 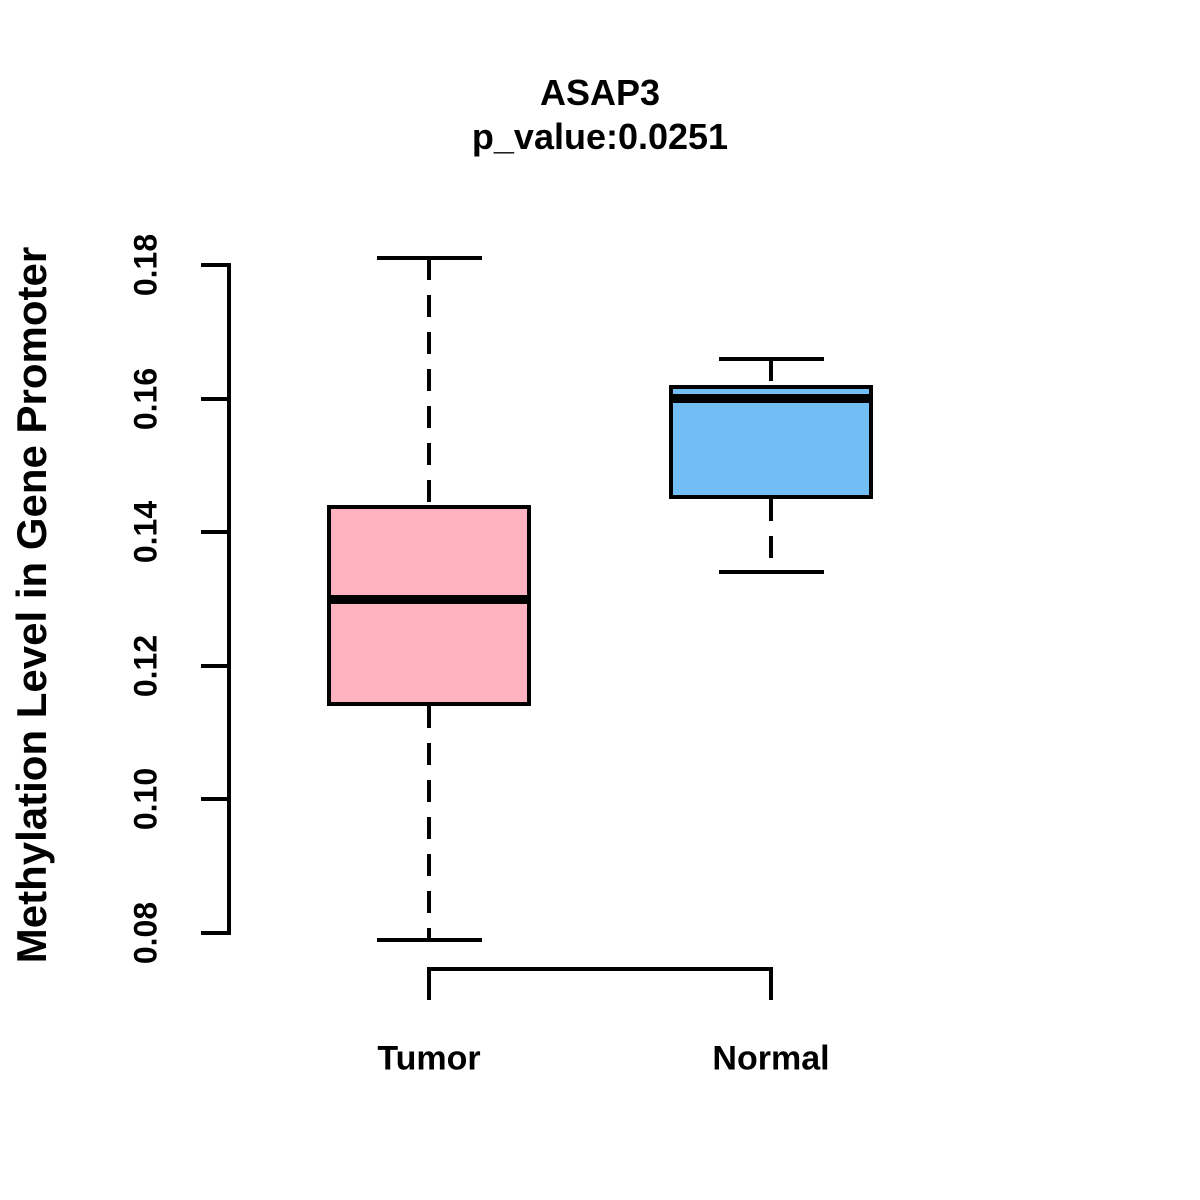 What do you see at coordinates (600, 969) in the screenshot?
I see `x-axis-bracket-line` at bounding box center [600, 969].